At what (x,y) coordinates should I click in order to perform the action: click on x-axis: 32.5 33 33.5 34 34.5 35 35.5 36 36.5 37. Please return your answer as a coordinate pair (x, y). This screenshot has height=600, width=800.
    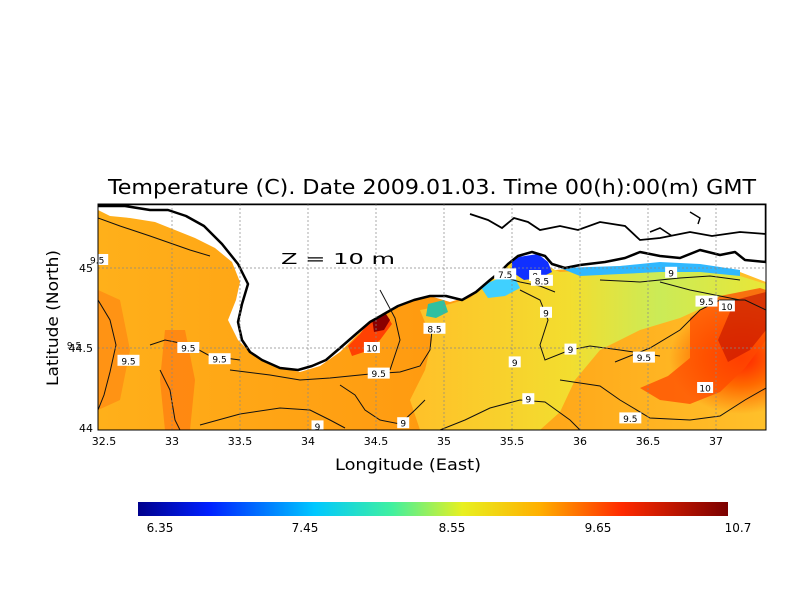
    Looking at the image, I should click on (407, 441).